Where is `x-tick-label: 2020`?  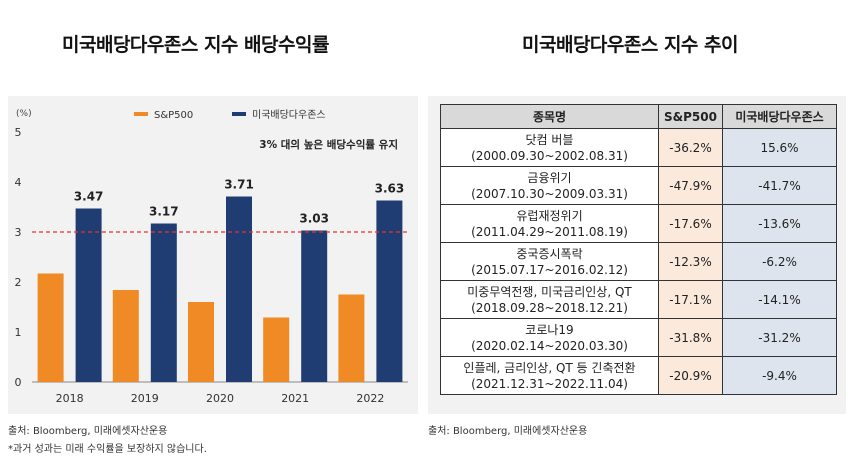
x-tick-label: 2020 is located at coordinates (220, 398).